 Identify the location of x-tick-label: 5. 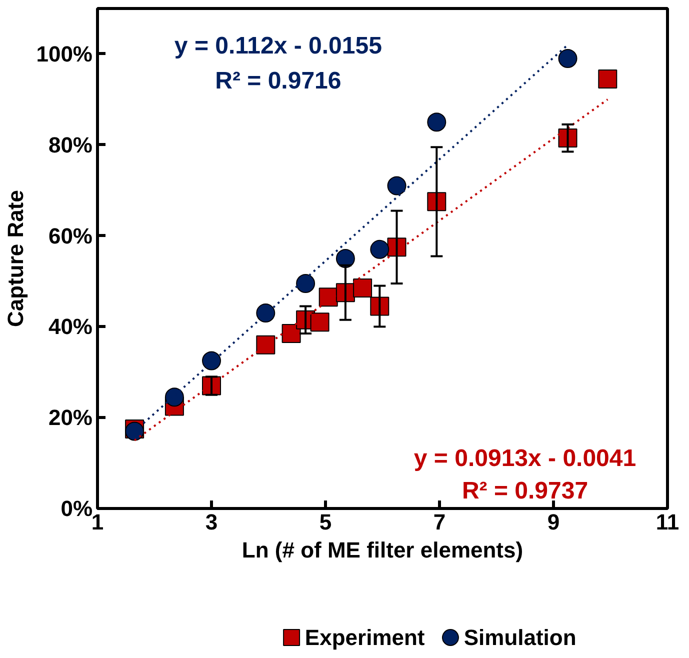
(325, 522).